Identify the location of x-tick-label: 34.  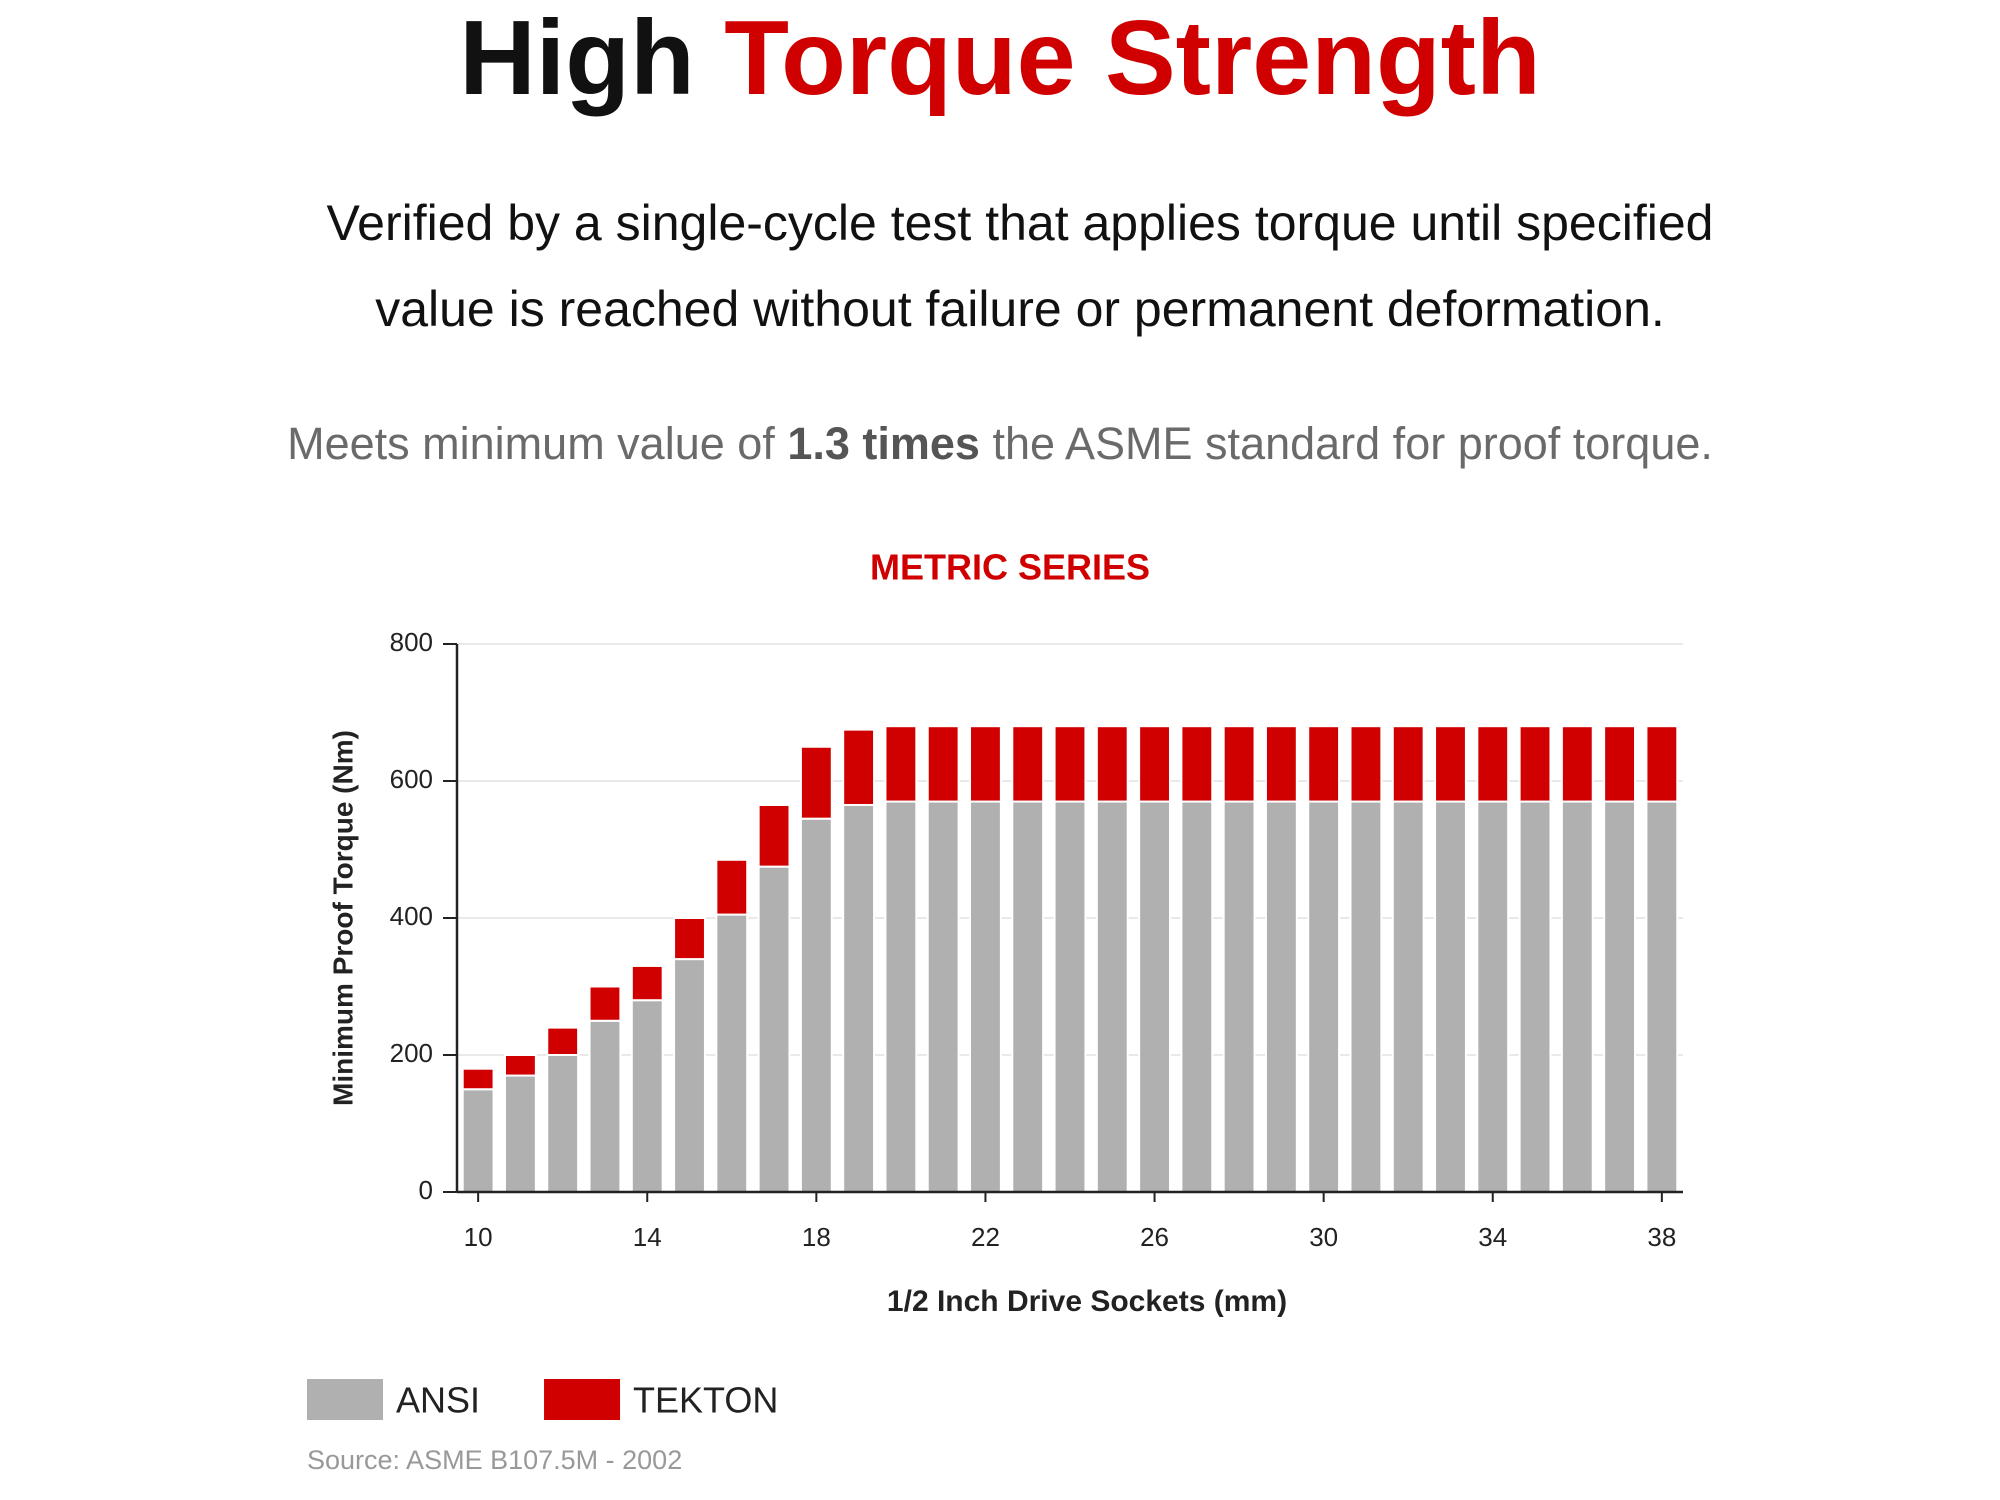
(1492, 1237).